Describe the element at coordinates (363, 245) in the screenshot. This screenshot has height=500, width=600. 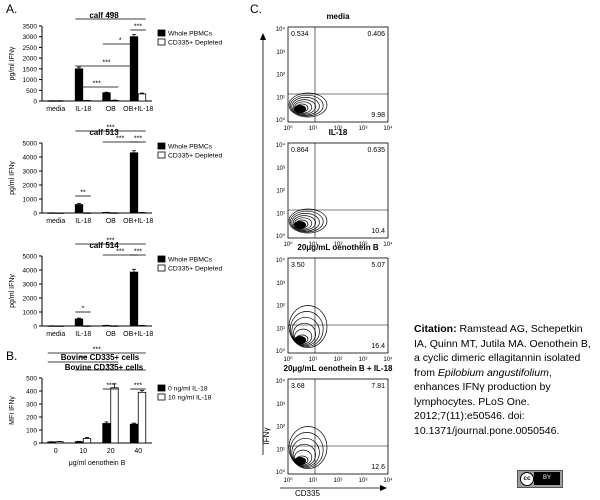
I see `flow-plot-2-x-tick-label: 10³` at that location.